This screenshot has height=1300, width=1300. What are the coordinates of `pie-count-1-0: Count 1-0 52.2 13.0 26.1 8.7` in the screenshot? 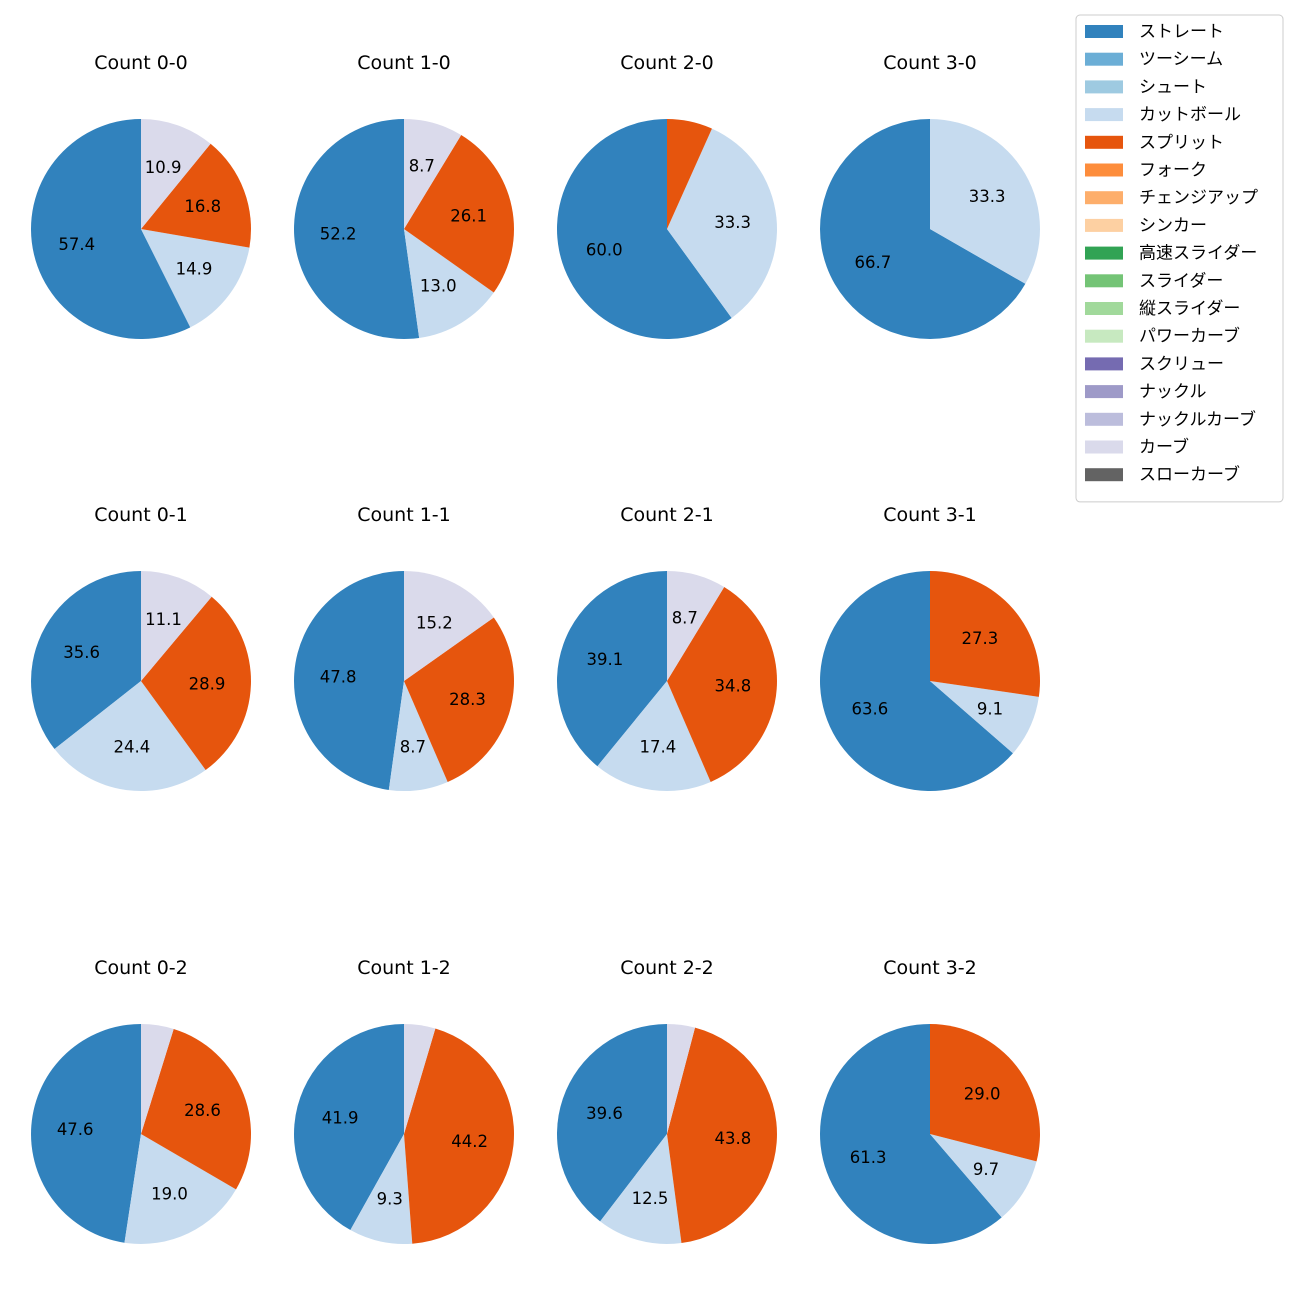 It's located at (404, 195).